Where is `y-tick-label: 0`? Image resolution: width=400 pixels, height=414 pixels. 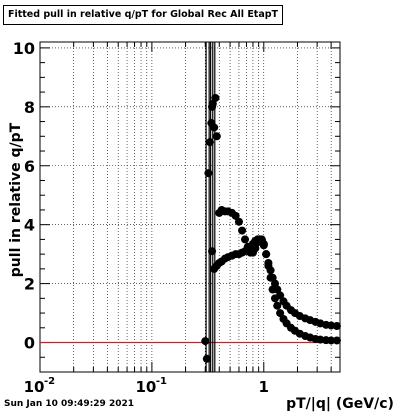 y-tick-label: 0 is located at coordinates (29, 343).